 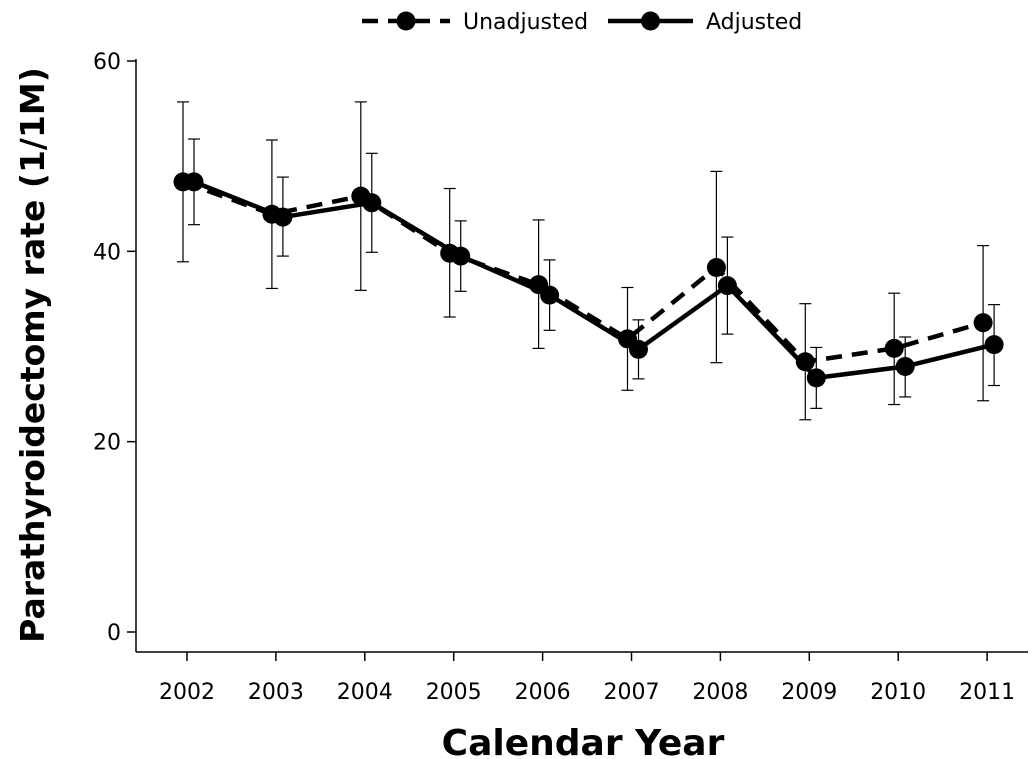 What do you see at coordinates (898, 692) in the screenshot?
I see `x-tick-label: 2010` at bounding box center [898, 692].